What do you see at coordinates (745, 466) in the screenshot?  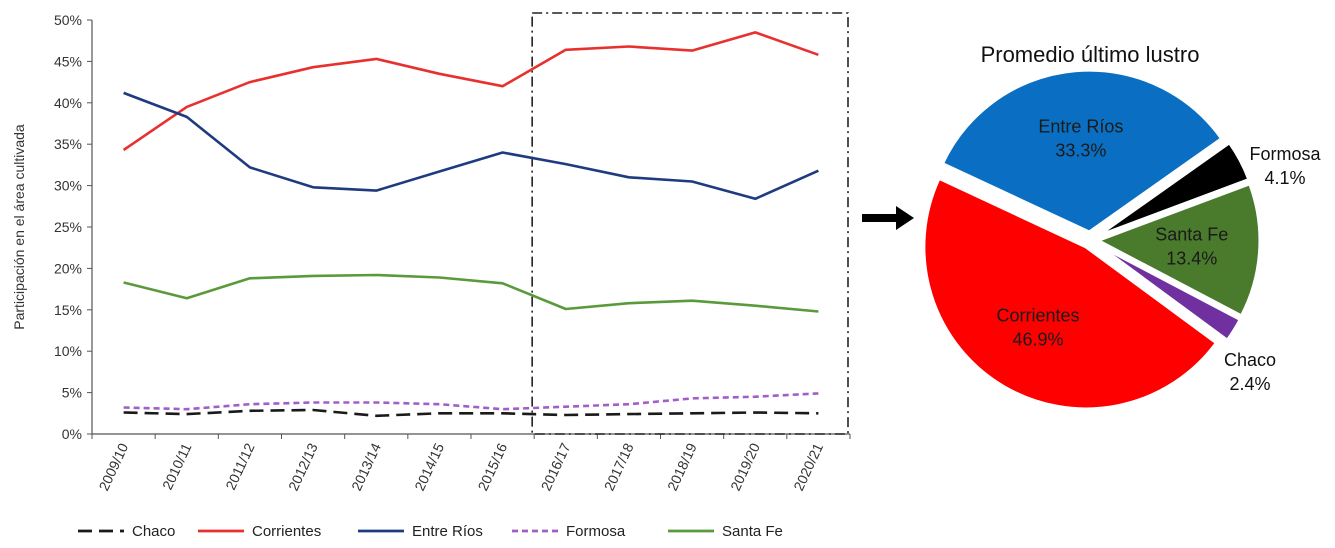 I see `x-tick-label: 2019/20` at bounding box center [745, 466].